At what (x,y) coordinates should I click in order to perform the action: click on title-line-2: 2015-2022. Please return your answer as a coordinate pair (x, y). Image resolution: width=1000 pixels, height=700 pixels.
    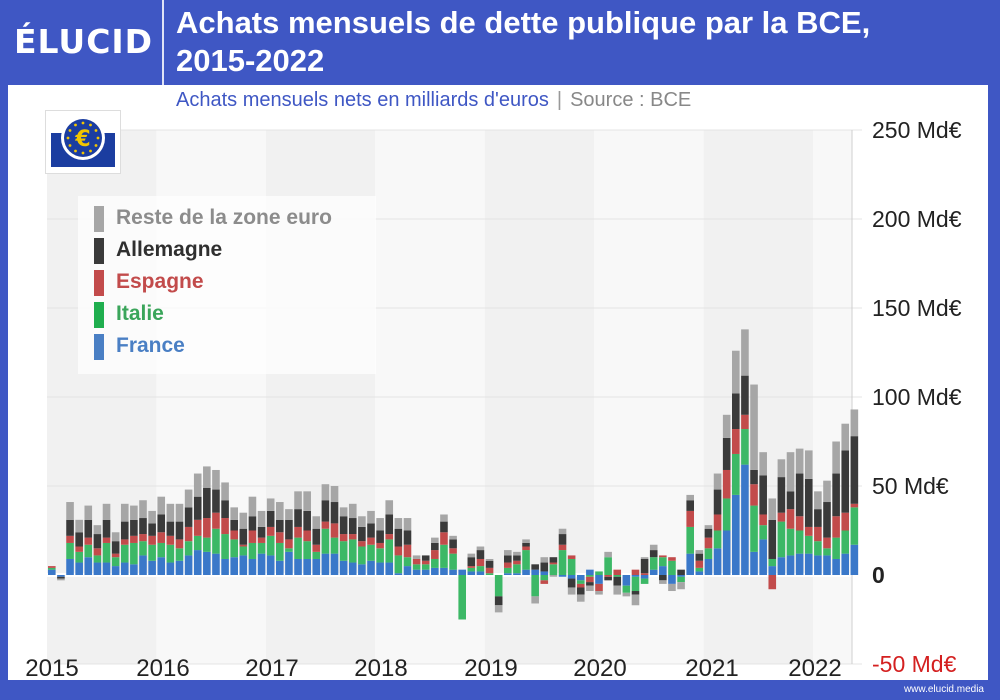
    Looking at the image, I should click on (250, 60).